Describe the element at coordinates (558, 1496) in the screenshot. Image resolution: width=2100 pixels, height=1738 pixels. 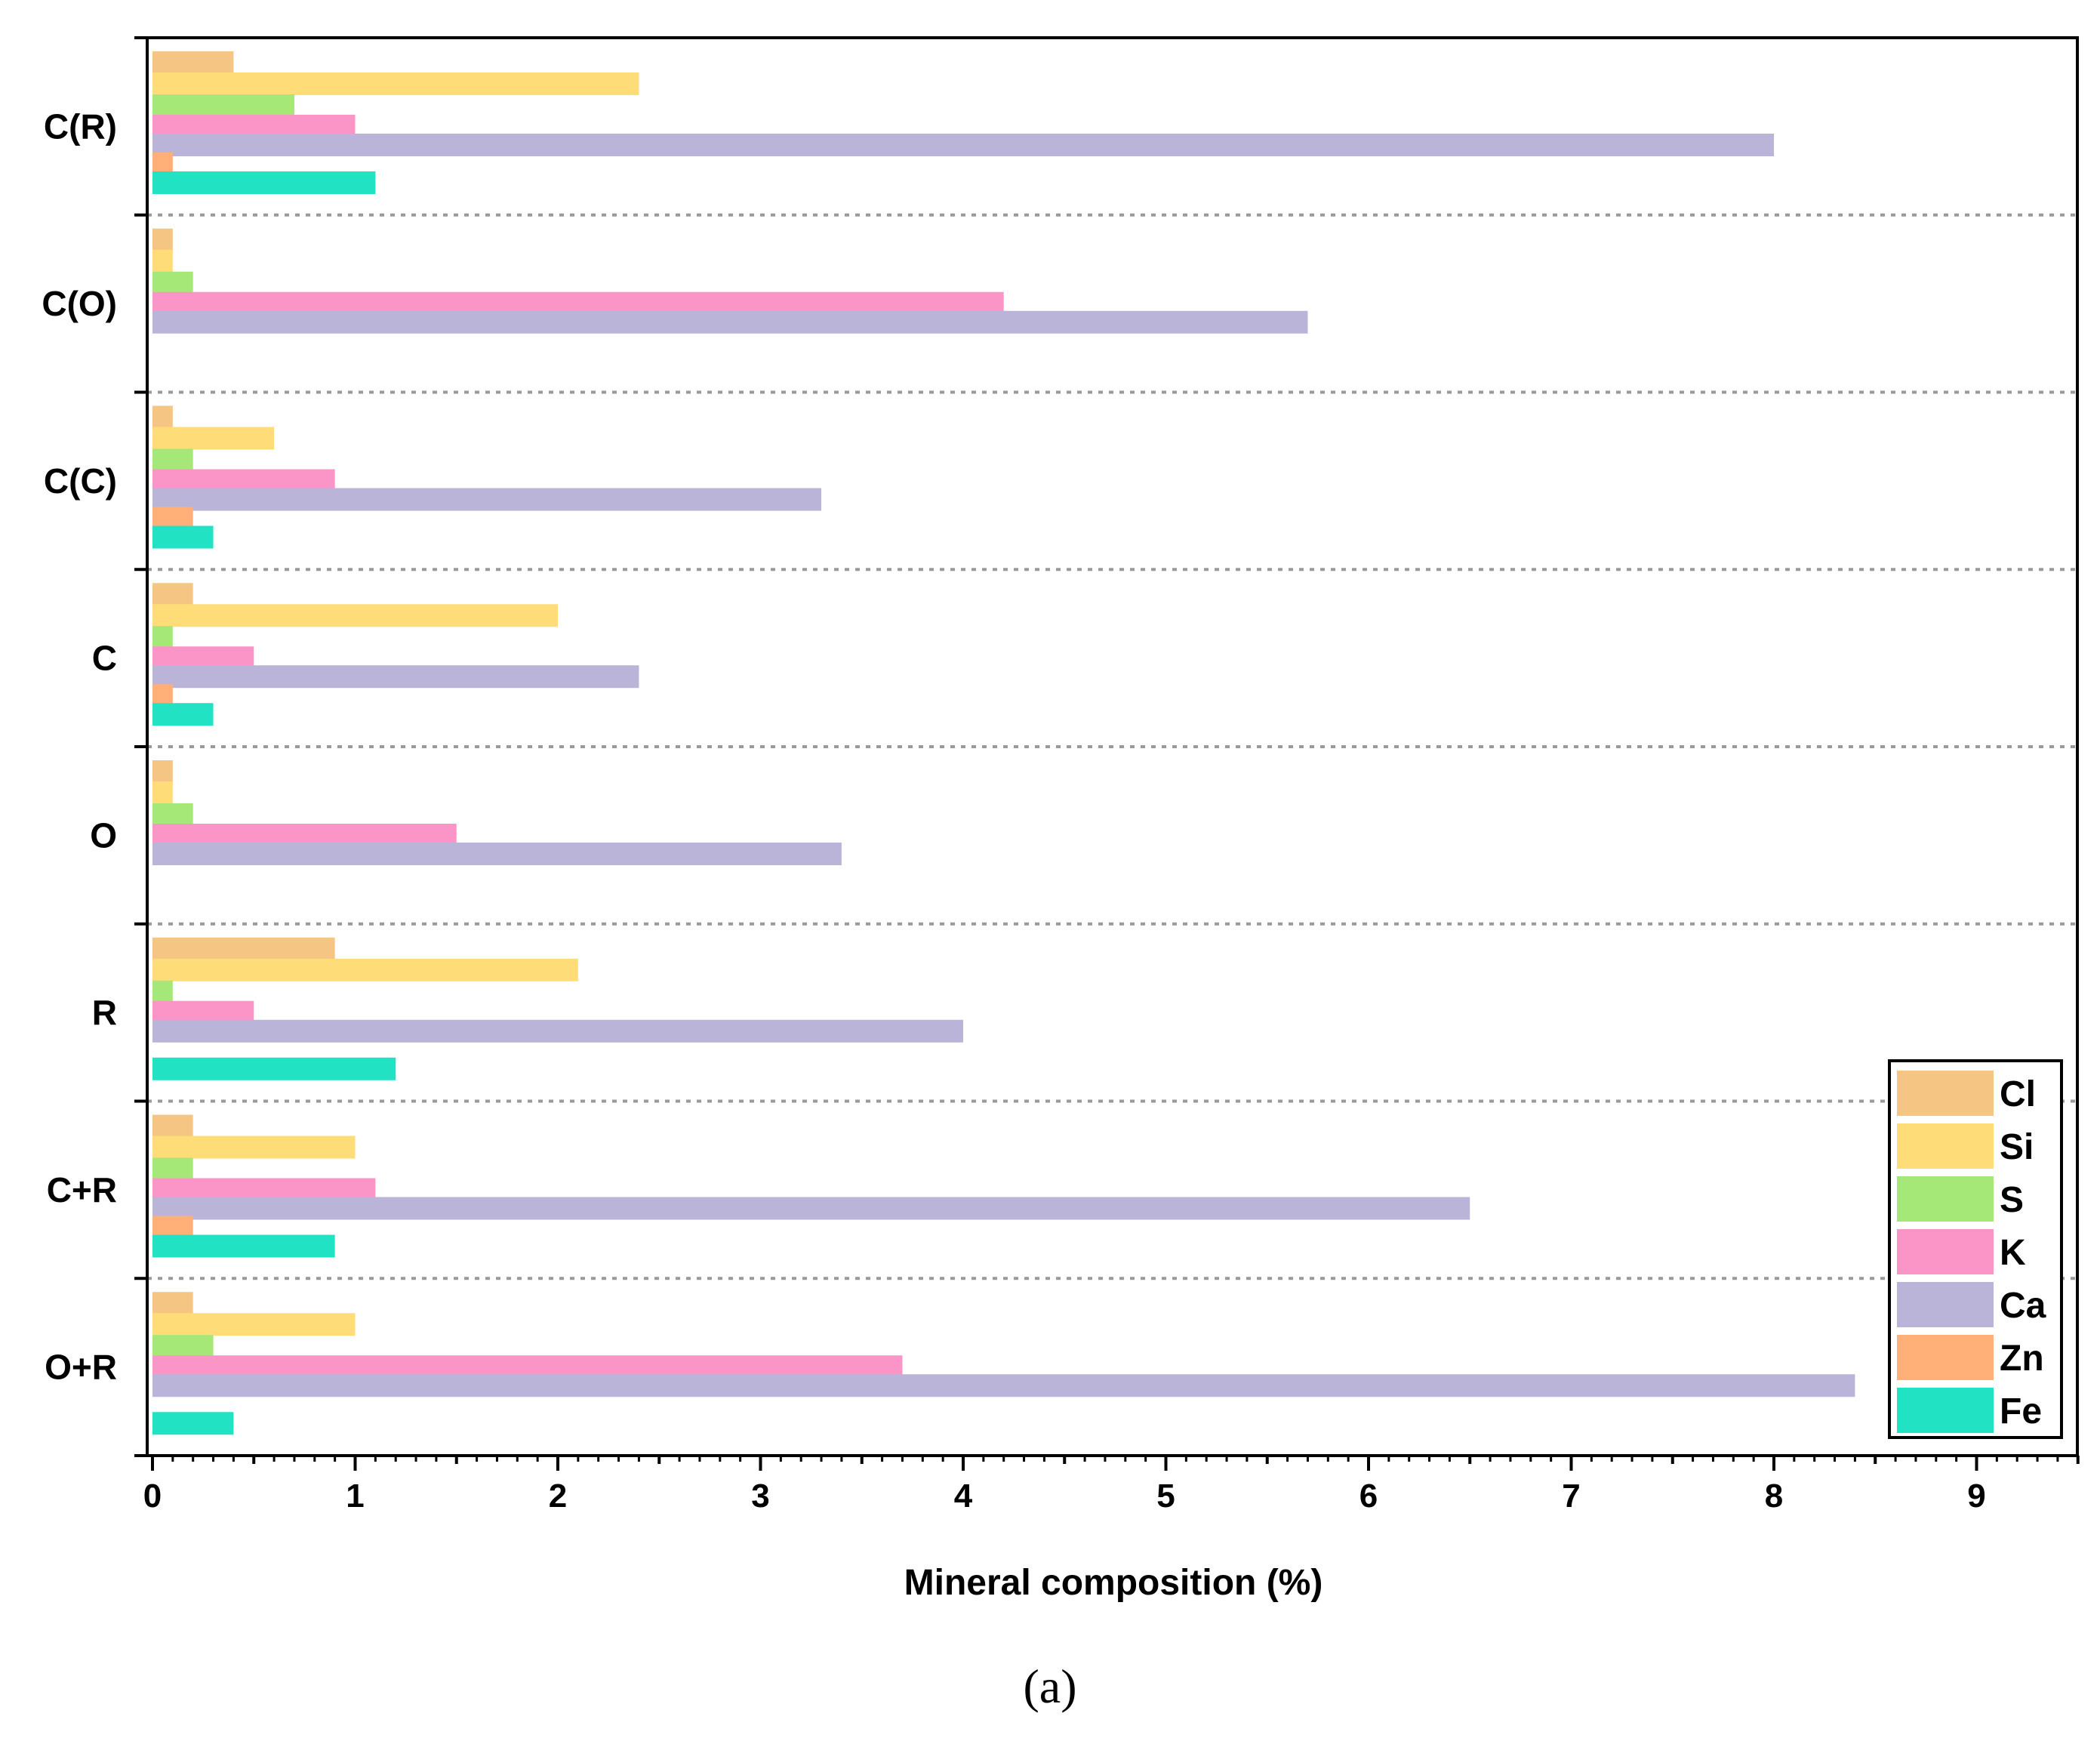
I see `x-tick-label: 2` at that location.